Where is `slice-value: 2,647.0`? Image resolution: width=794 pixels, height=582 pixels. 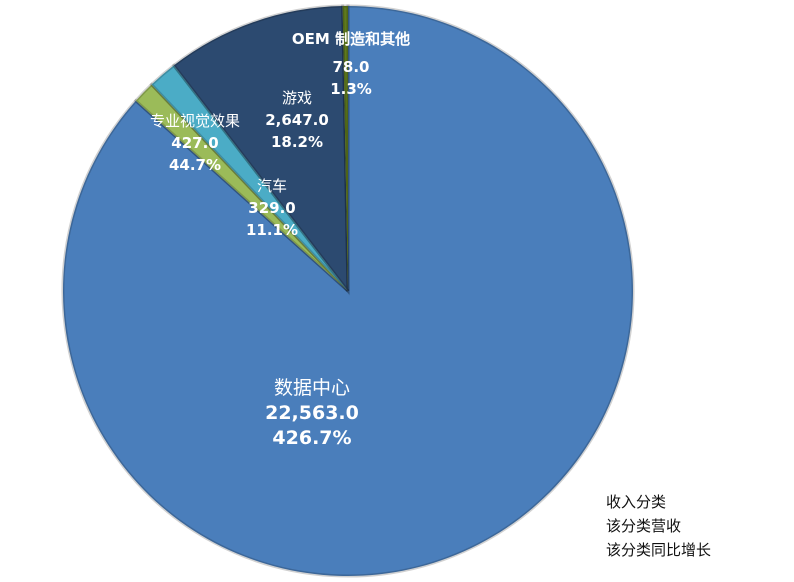 slice-value: 2,647.0 is located at coordinates (297, 120).